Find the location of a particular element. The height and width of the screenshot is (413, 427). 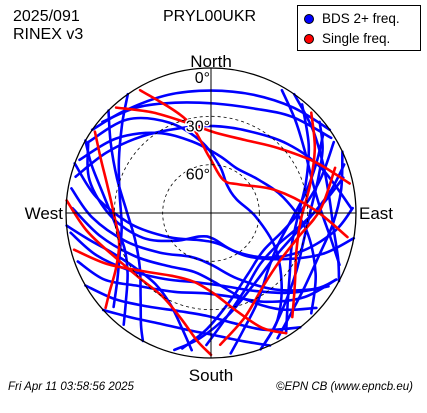

elevation-label-0: 0° is located at coordinates (202, 78).